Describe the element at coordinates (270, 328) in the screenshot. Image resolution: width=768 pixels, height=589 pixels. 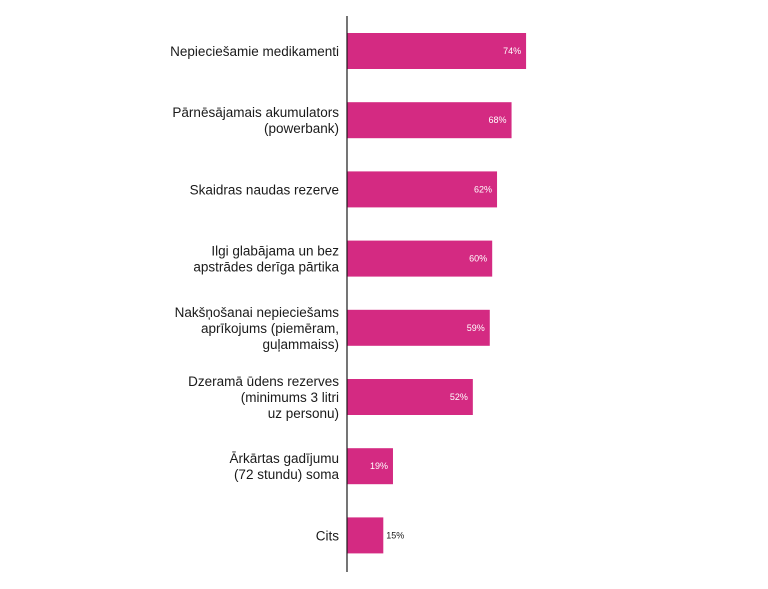
I see `category-label-line: aprīkojums (piemēram,` at that location.